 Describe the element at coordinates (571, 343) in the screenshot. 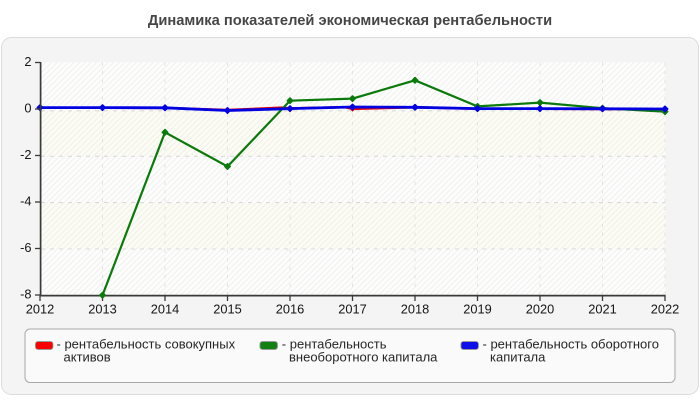

I see `svg-text: - рентабельность оборотного` at that location.